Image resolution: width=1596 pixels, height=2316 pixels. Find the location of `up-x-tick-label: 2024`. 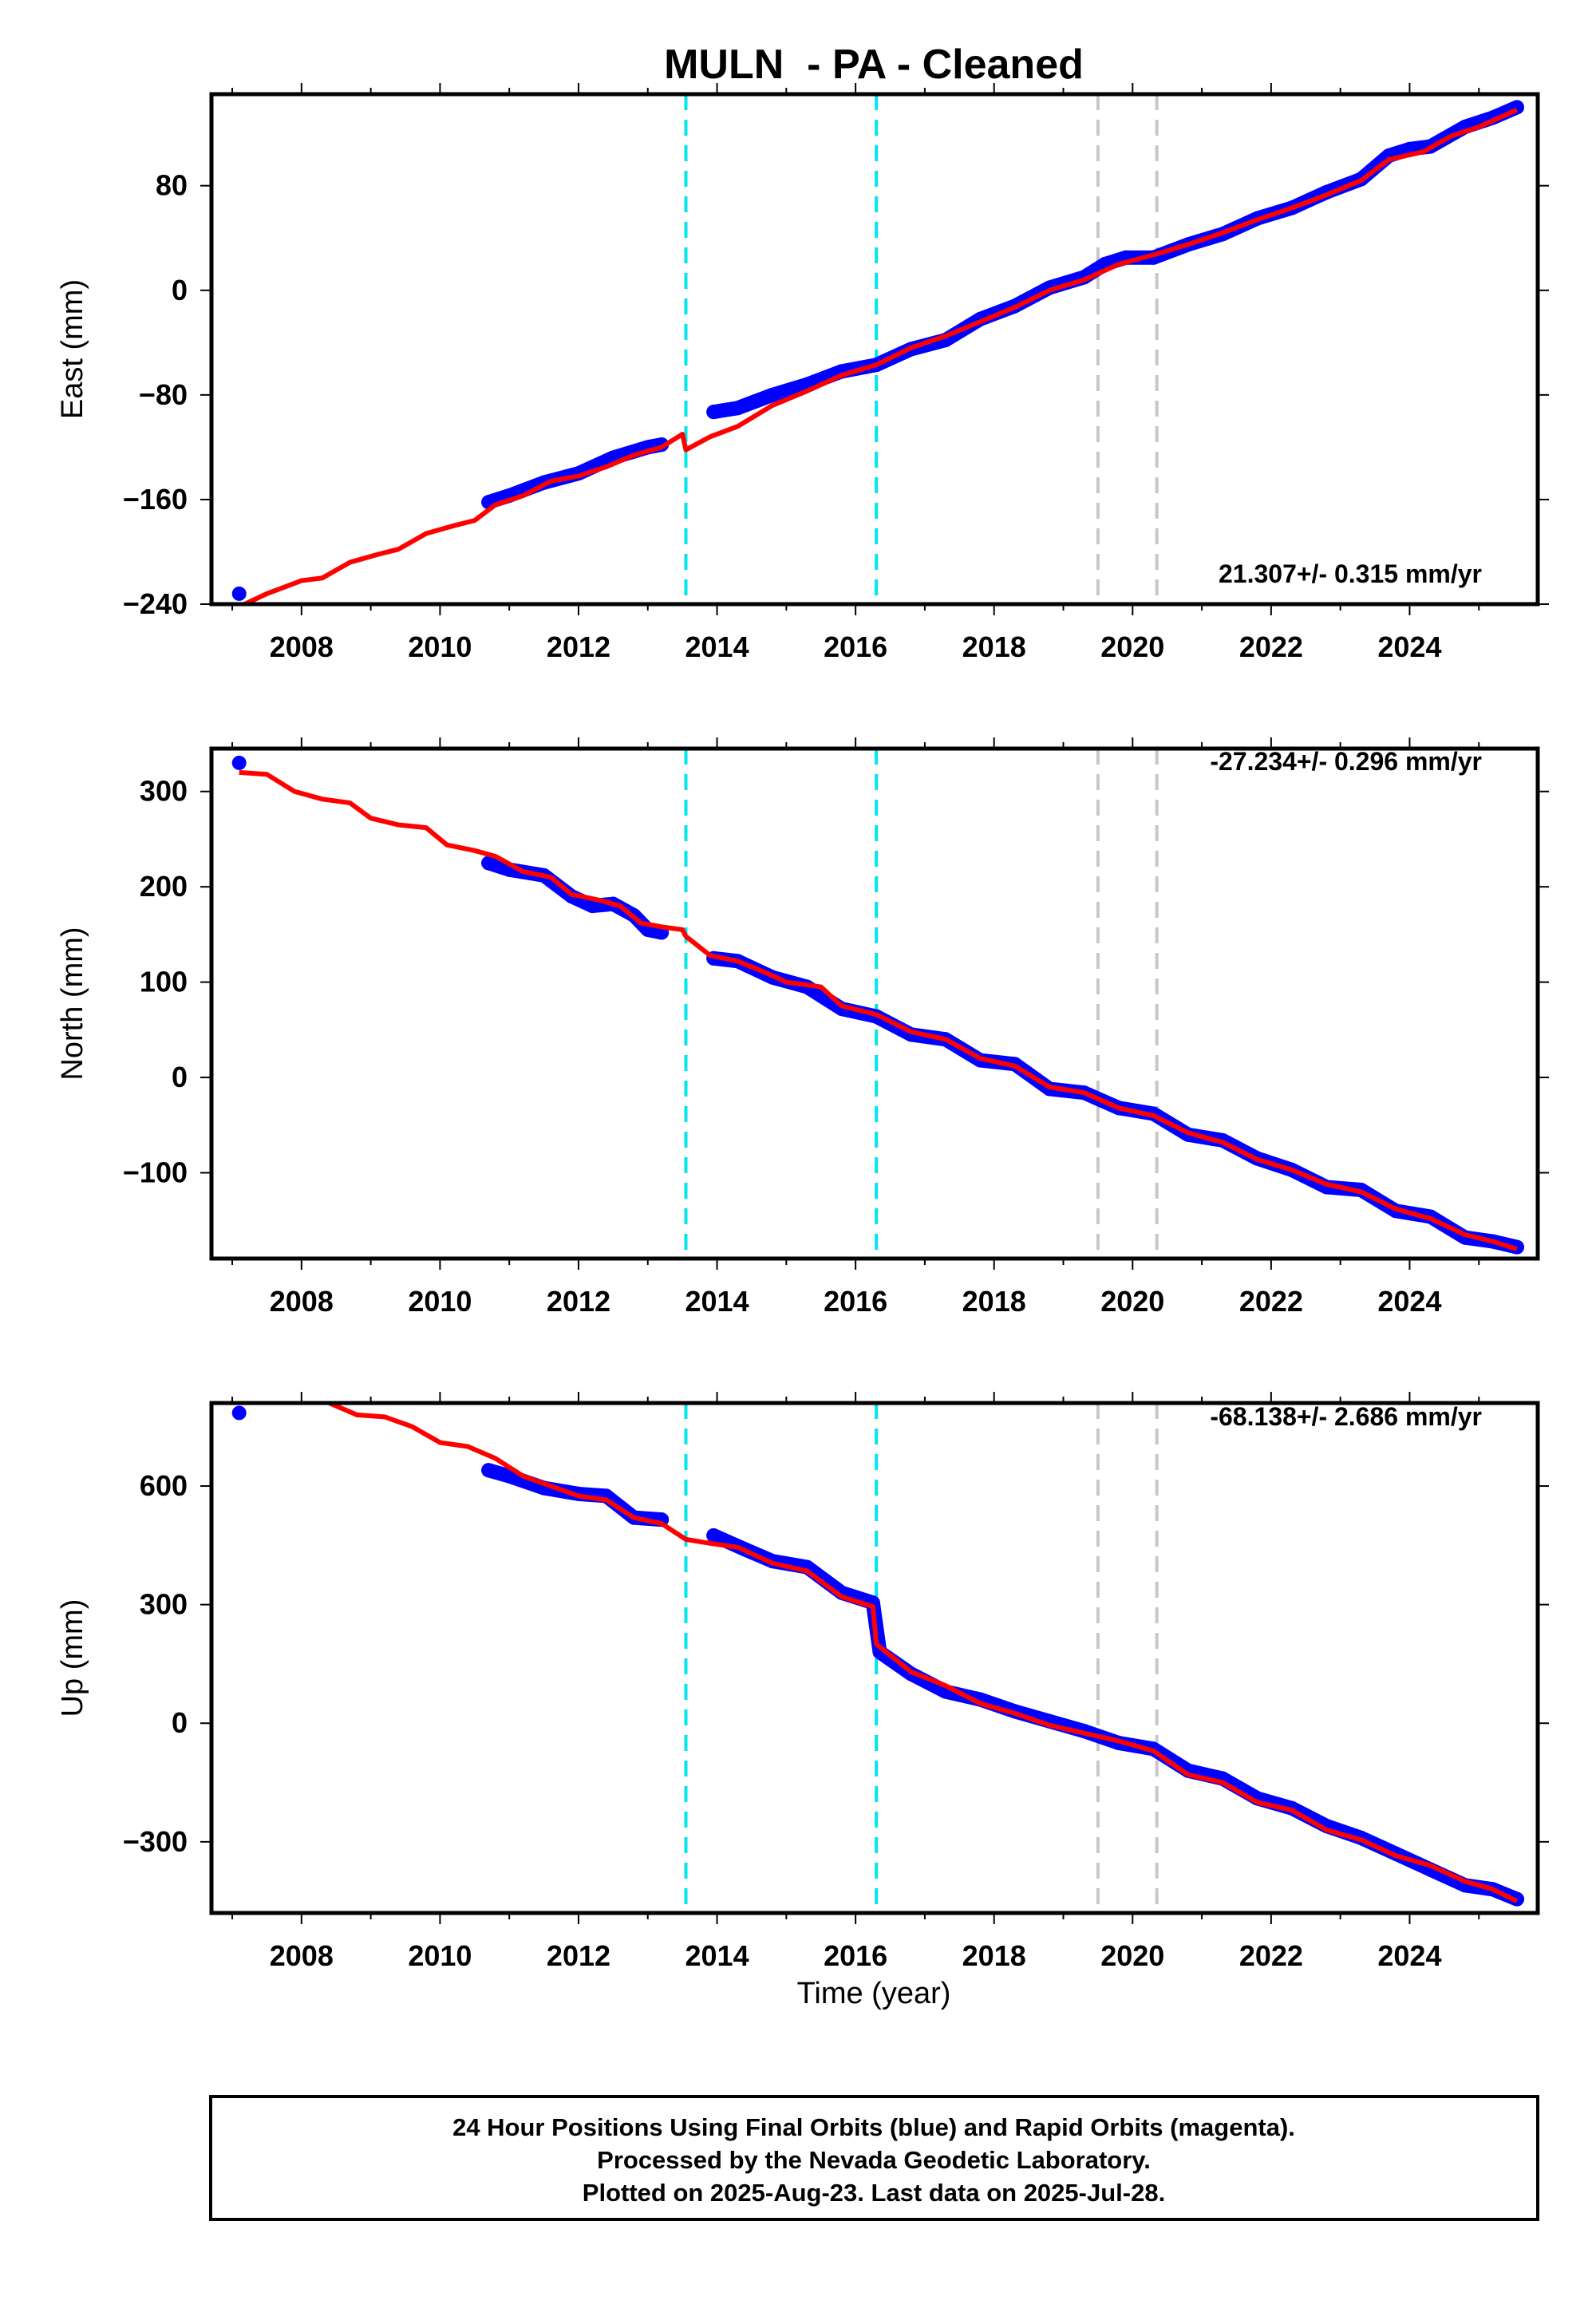

up-x-tick-label: 2024 is located at coordinates (1409, 1955).